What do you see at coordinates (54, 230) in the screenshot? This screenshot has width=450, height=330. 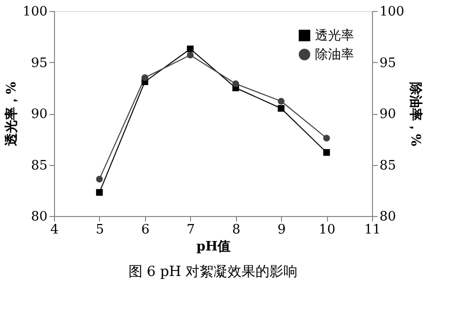 I see `x-tick-label: 4` at bounding box center [54, 230].